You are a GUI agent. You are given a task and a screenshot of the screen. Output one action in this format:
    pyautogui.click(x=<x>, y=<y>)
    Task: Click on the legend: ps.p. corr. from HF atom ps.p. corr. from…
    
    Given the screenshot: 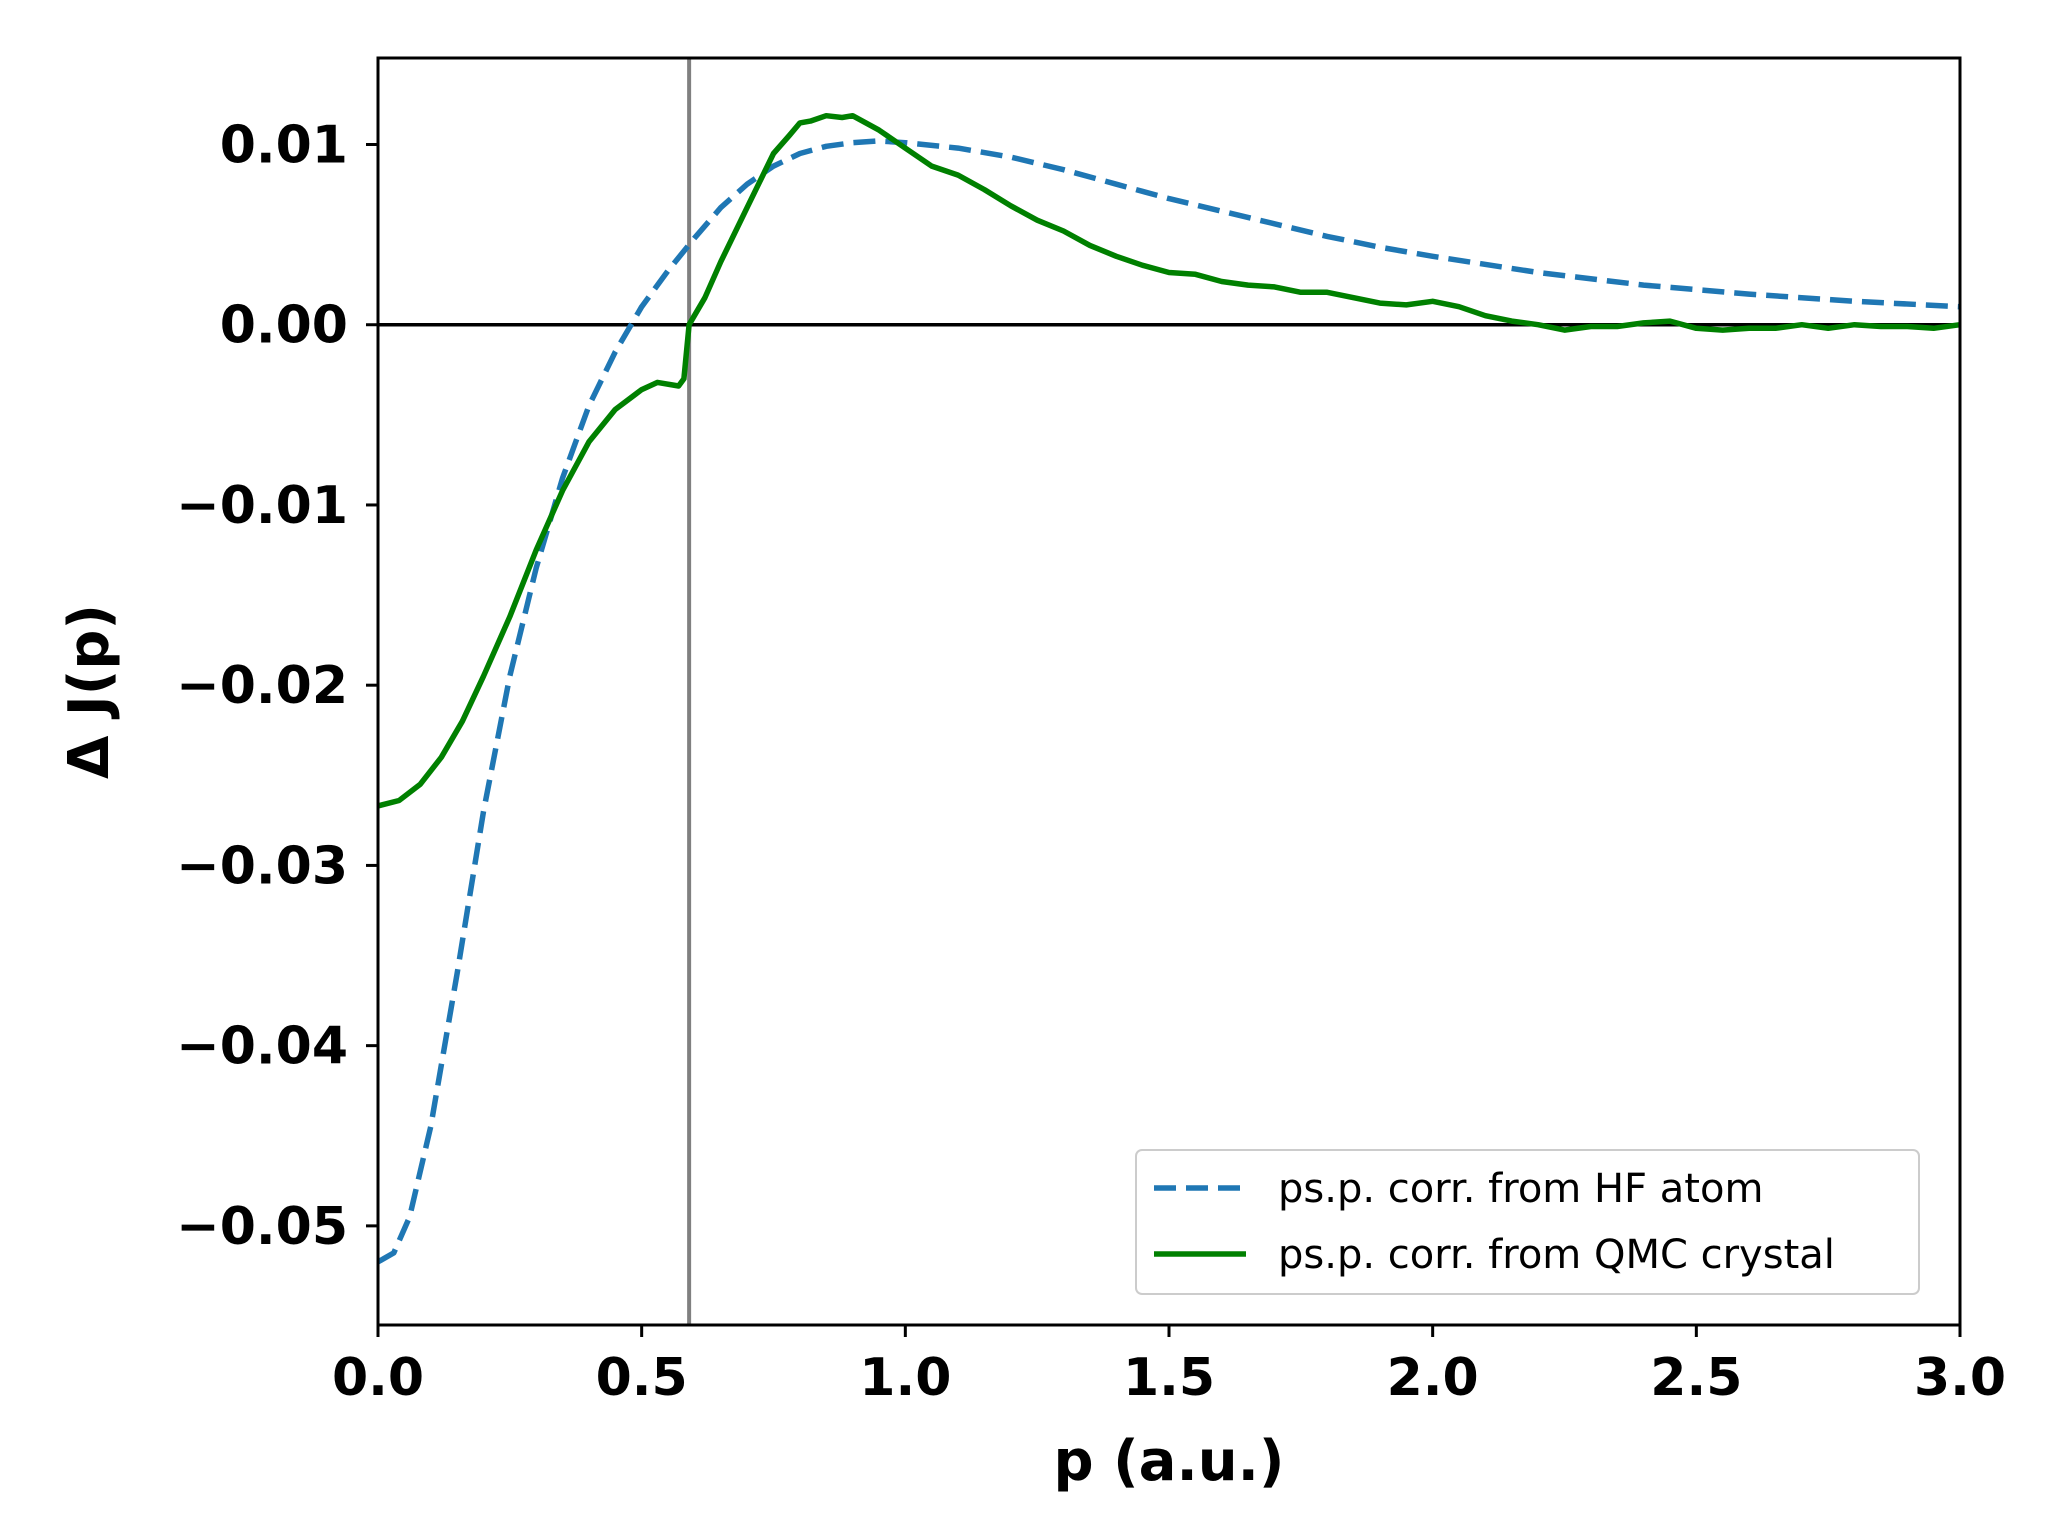 What is the action you would take?
    pyautogui.click(x=1527, y=1222)
    